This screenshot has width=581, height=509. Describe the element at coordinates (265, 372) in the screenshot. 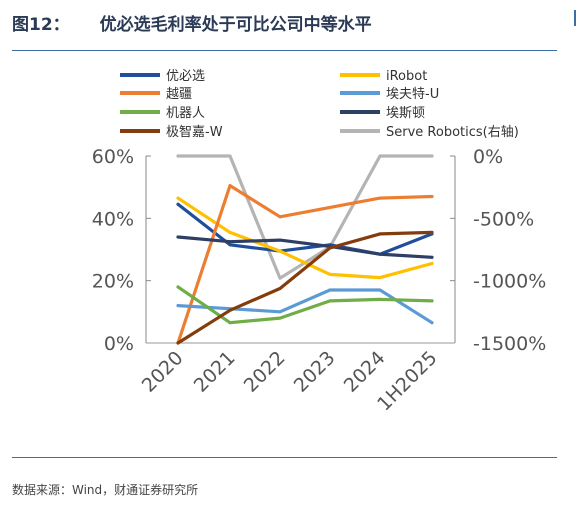

I see `x-tick-label: 2022` at that location.